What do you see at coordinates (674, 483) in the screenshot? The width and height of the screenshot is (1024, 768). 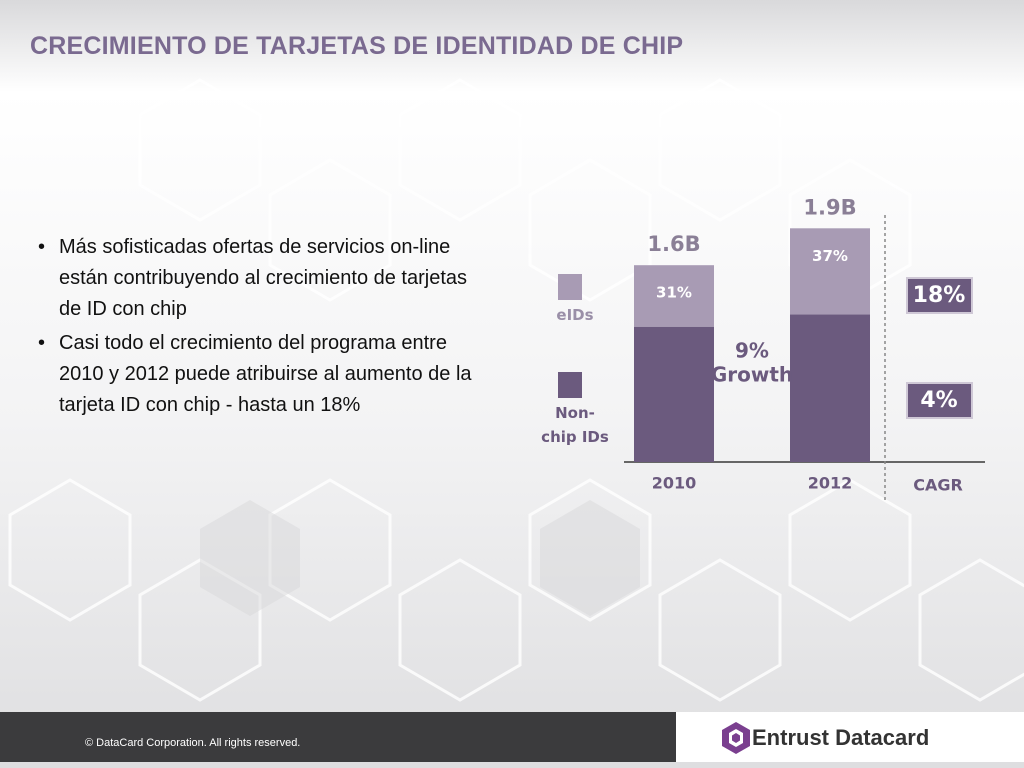 I see `x-tick-label: 2010` at bounding box center [674, 483].